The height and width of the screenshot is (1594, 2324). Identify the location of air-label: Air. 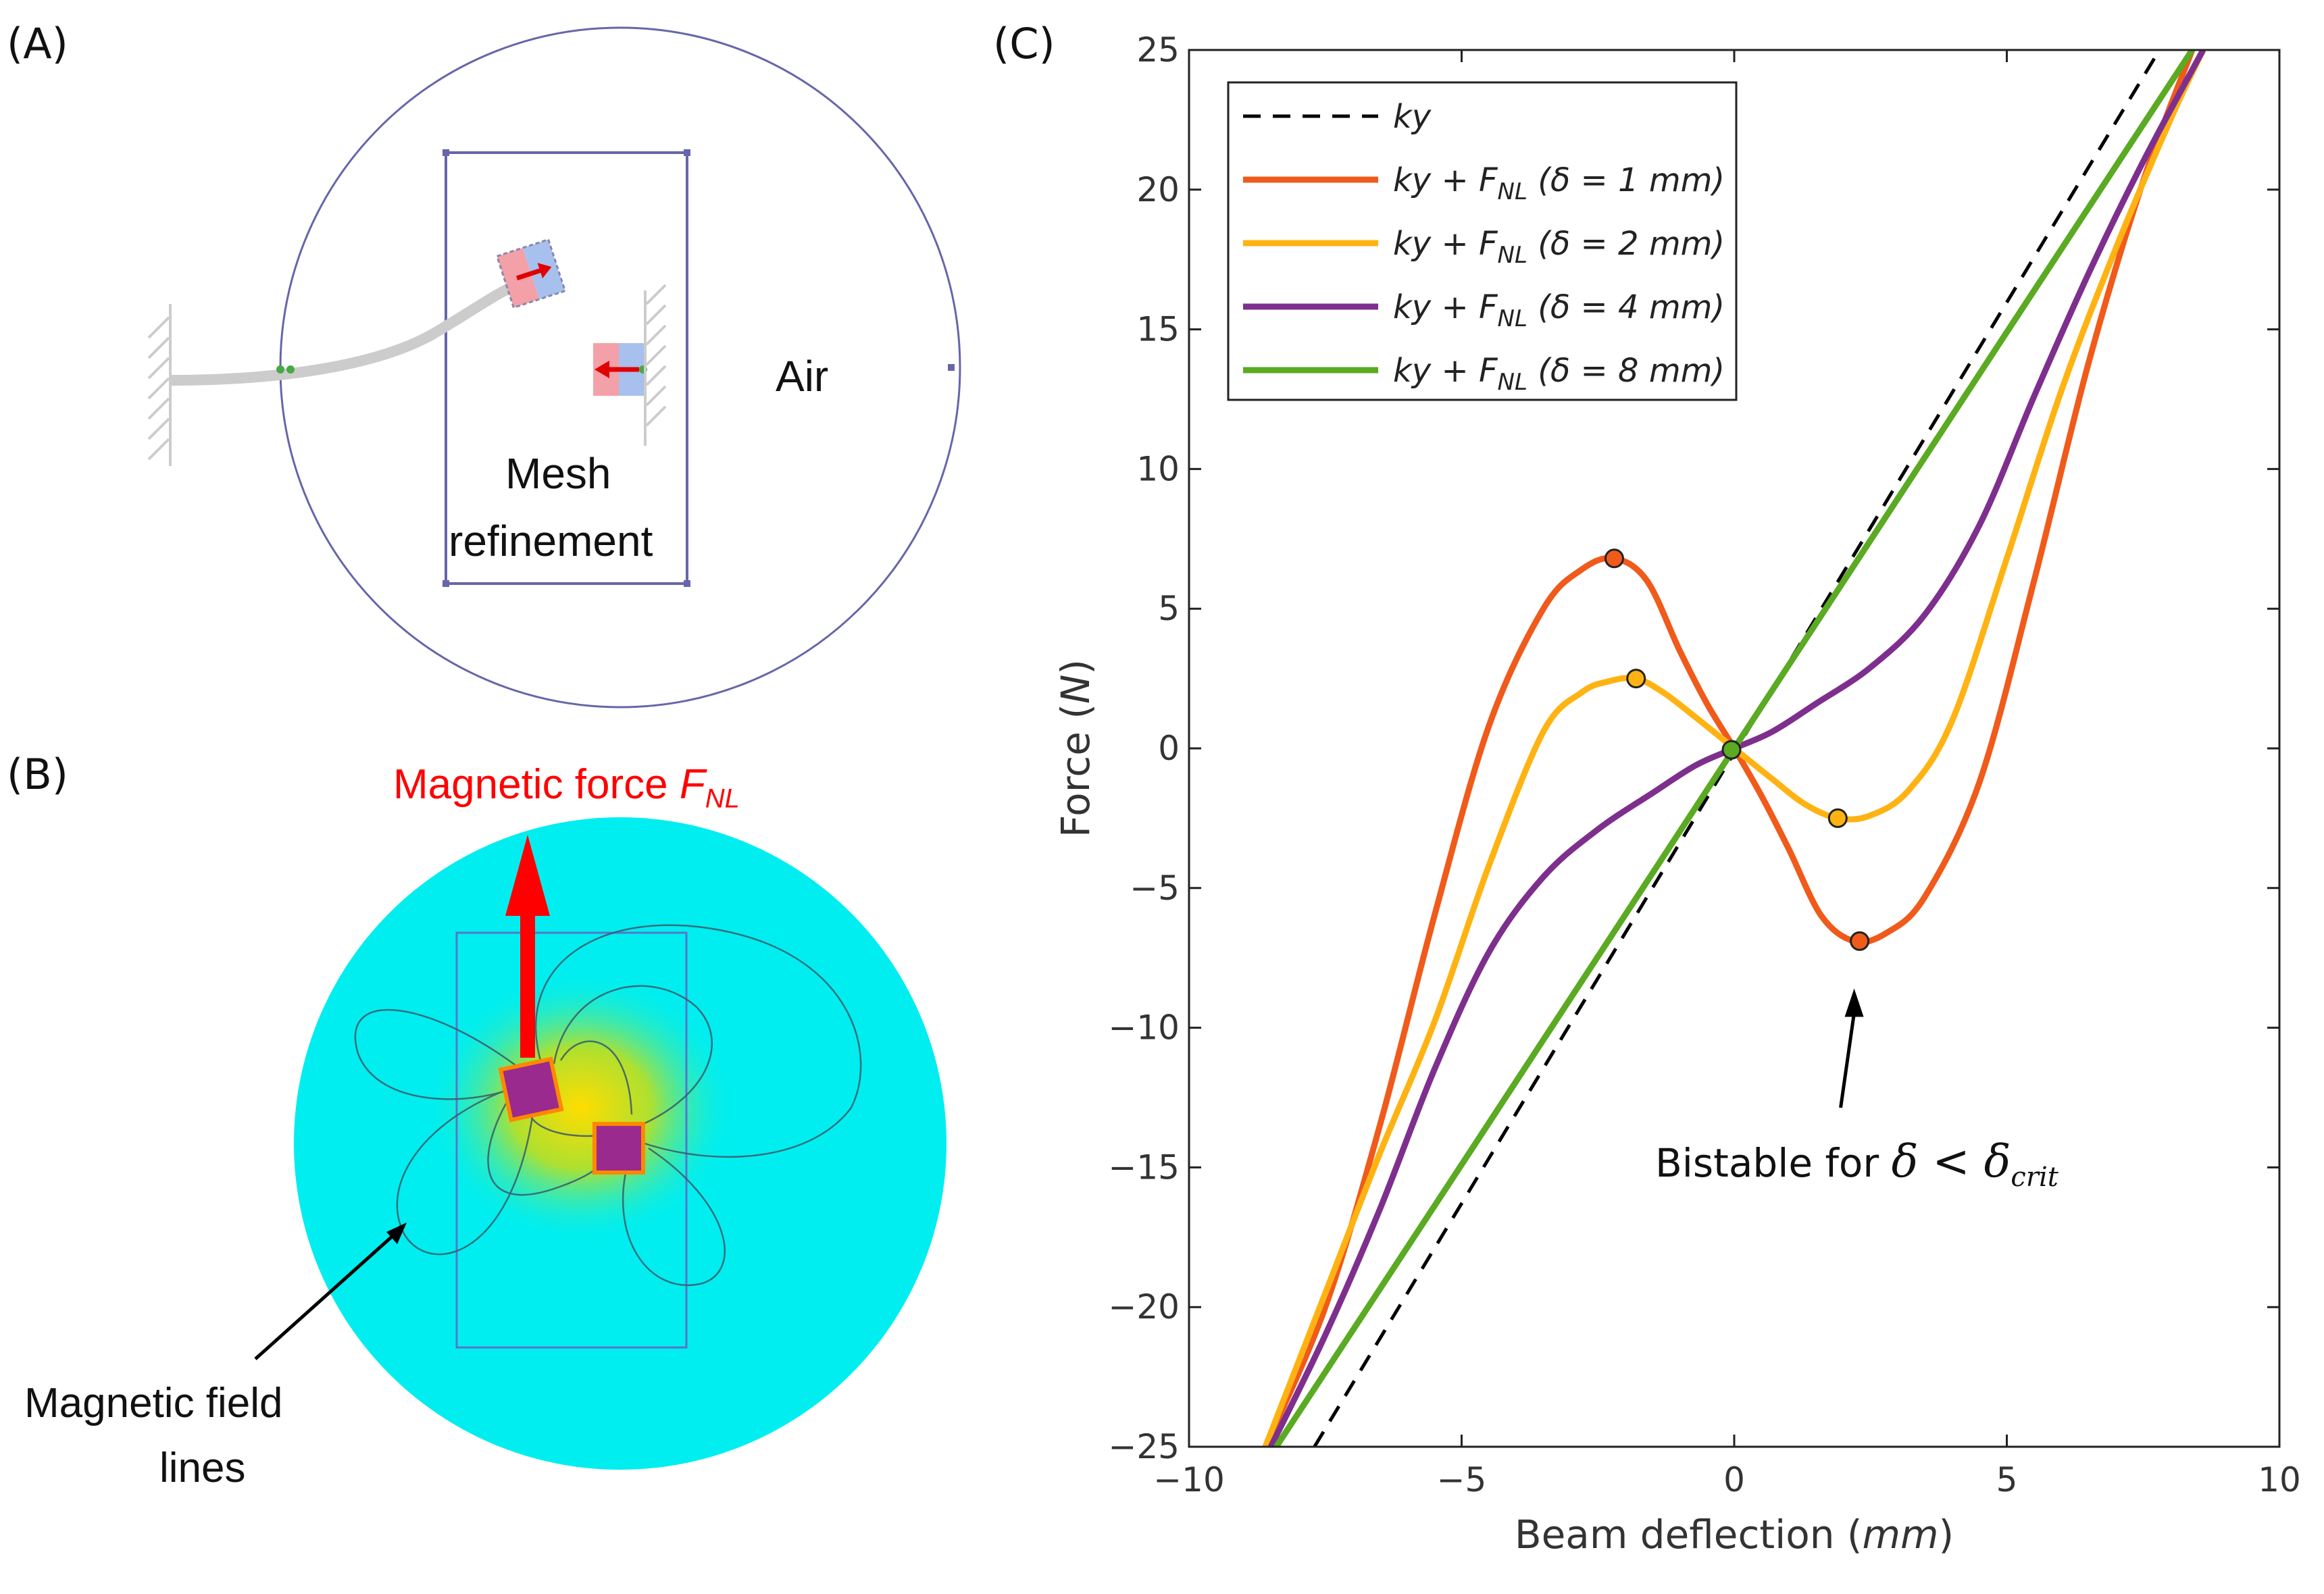
(802, 376).